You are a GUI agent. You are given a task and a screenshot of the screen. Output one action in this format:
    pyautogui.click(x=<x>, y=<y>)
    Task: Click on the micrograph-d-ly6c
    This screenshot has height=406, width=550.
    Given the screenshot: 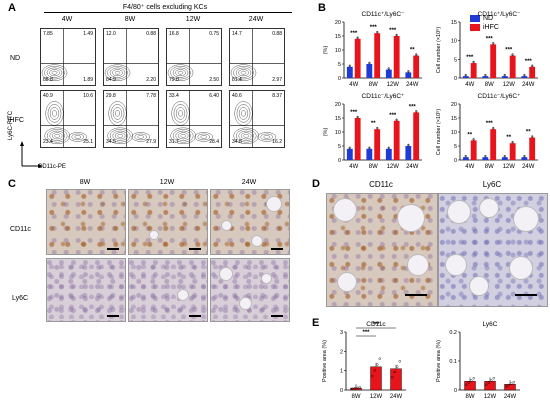 What is the action you would take?
    pyautogui.click(x=493, y=250)
    